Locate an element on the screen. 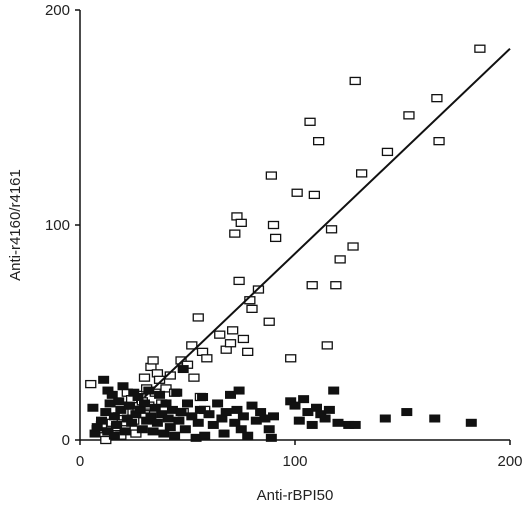  x-axis-title: Anti-rBPI50 is located at coordinates (295, 495).